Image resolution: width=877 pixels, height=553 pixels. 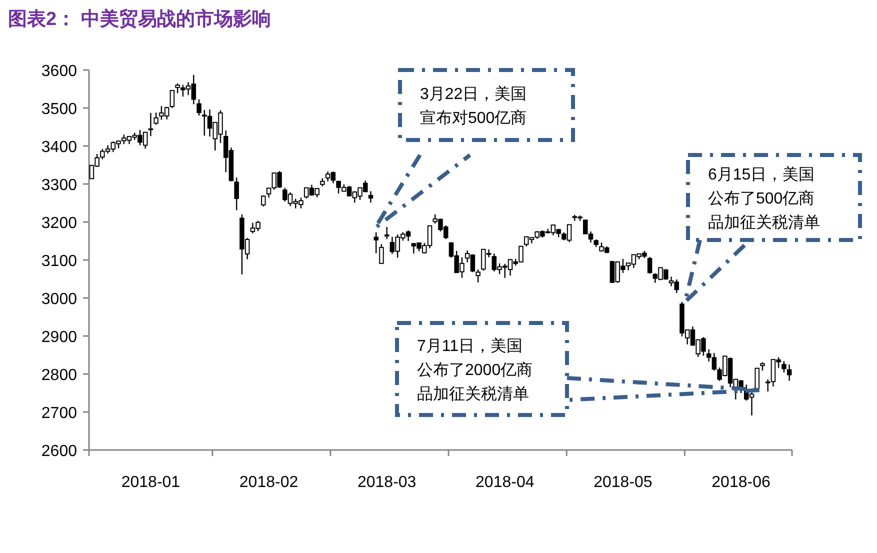 What do you see at coordinates (505, 482) in the screenshot?
I see `x-tick-label: 2018-04` at bounding box center [505, 482].